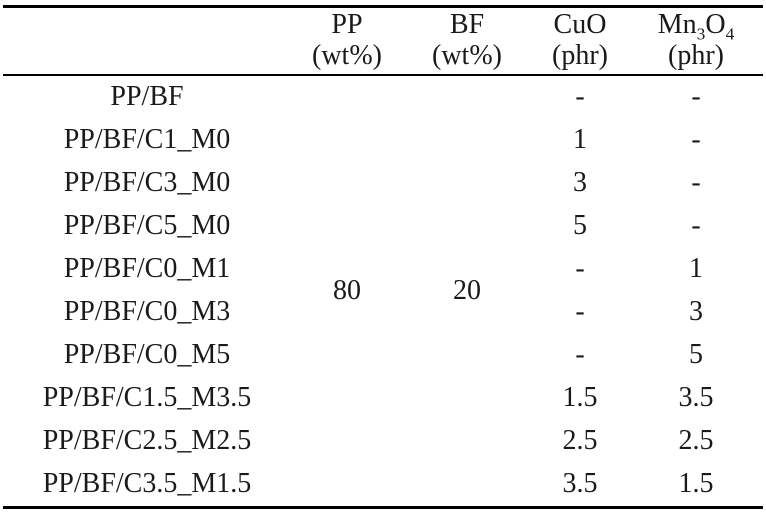 This screenshot has height=522, width=766. I want to click on sample-name: PP/BF/C3_M0, so click(147, 183).